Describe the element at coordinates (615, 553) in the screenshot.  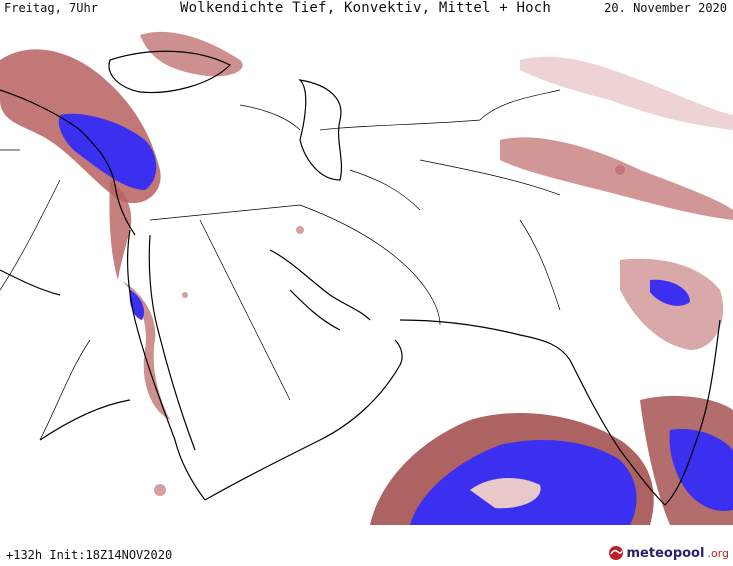
I see `logo-globe-icon` at that location.